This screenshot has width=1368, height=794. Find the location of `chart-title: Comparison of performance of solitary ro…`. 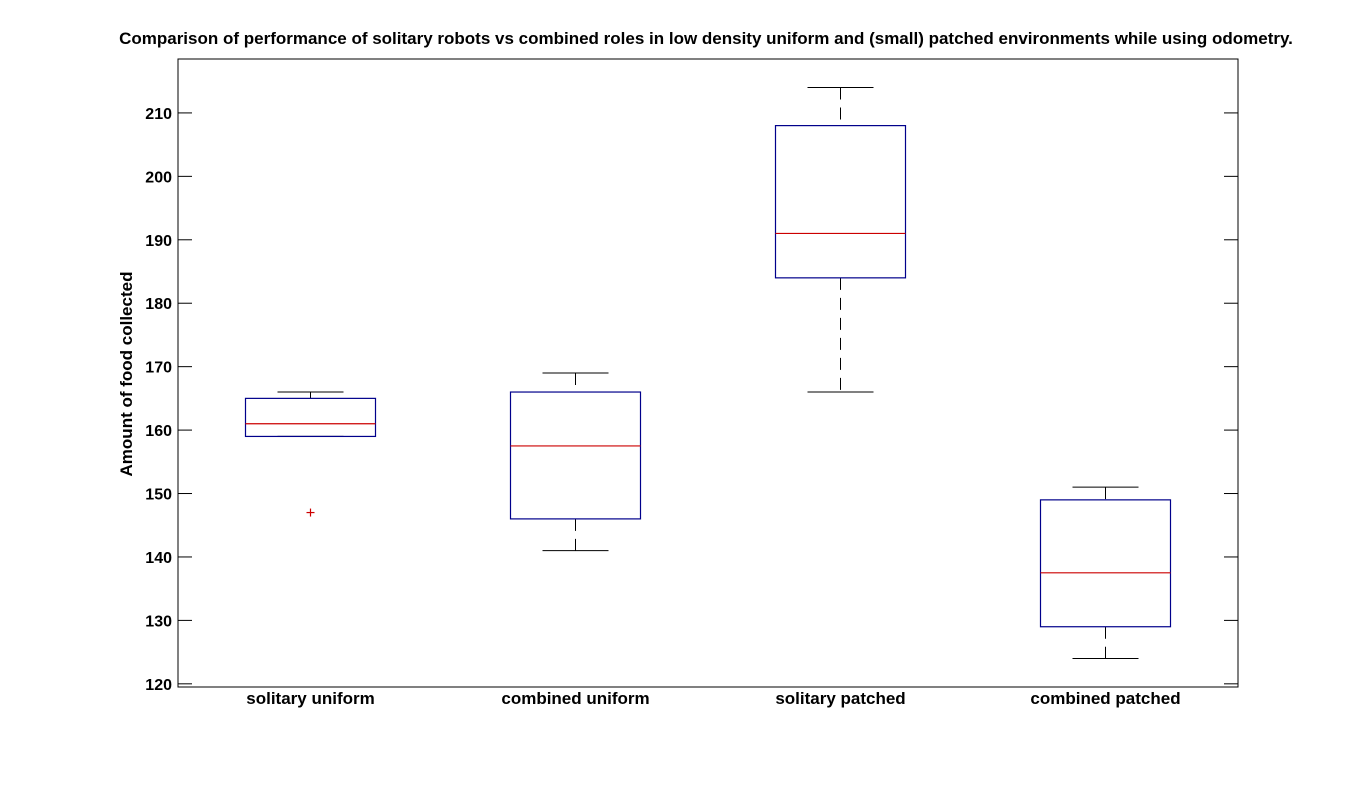

chart-title: Comparison of performance of solitary ro… is located at coordinates (706, 38).